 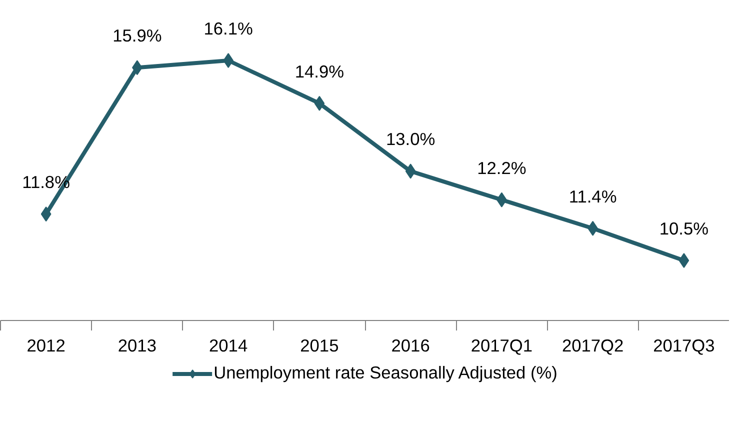 What do you see at coordinates (684, 346) in the screenshot?
I see `x-tick-label: 2017Q3` at bounding box center [684, 346].